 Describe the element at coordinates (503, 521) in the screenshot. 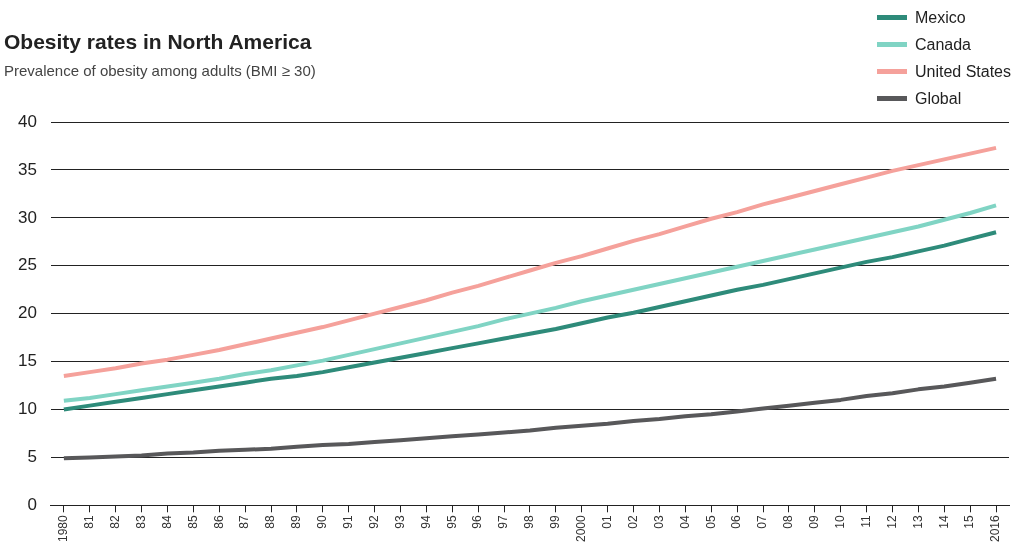

I see `x-tick-label: 97` at that location.